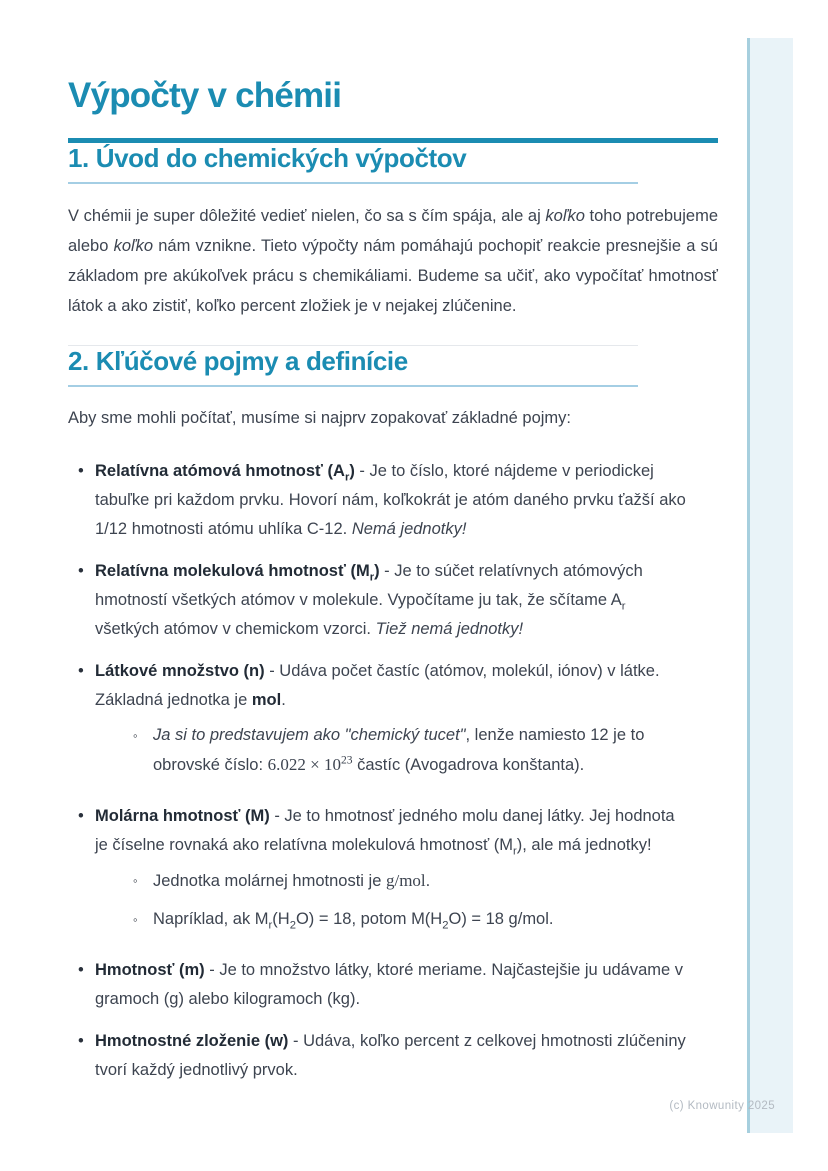  What do you see at coordinates (770, 585) in the screenshot?
I see `decorative-side-strip` at bounding box center [770, 585].